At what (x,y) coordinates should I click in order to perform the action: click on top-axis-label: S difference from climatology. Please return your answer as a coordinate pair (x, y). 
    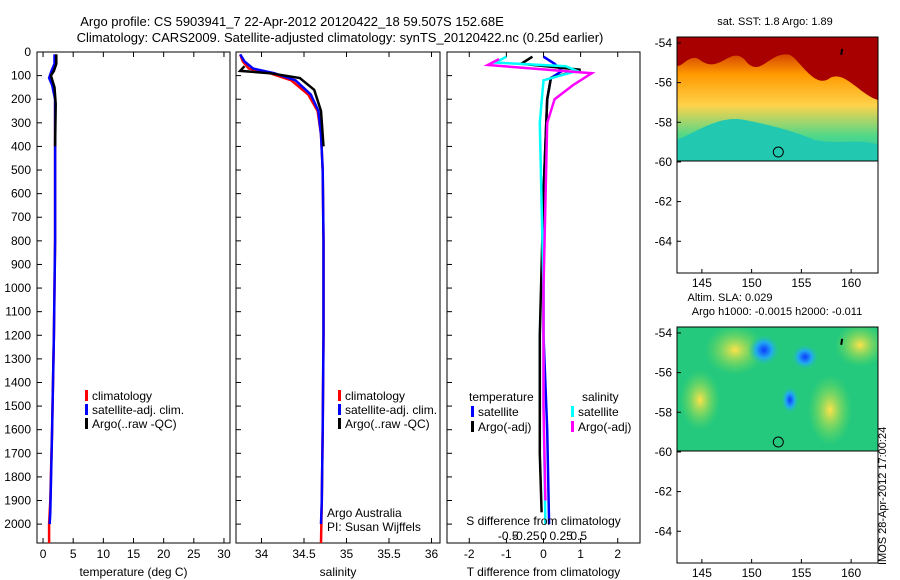
    Looking at the image, I should click on (543, 521).